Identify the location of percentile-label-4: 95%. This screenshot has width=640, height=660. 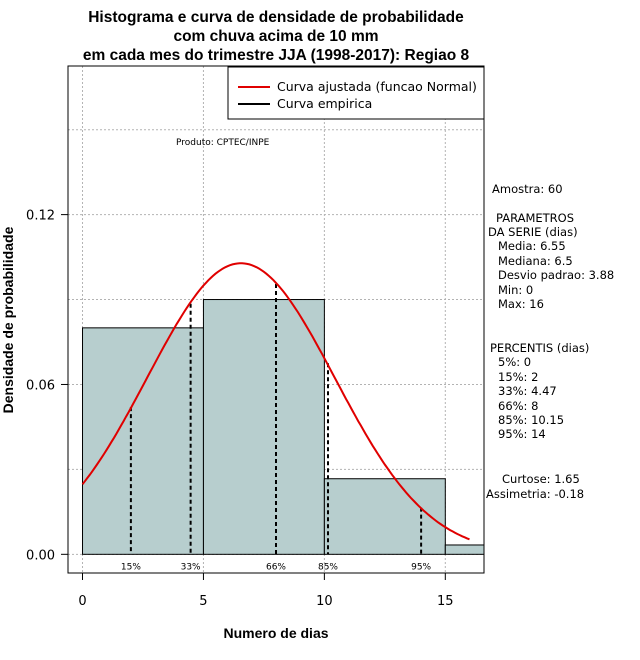
(421, 567).